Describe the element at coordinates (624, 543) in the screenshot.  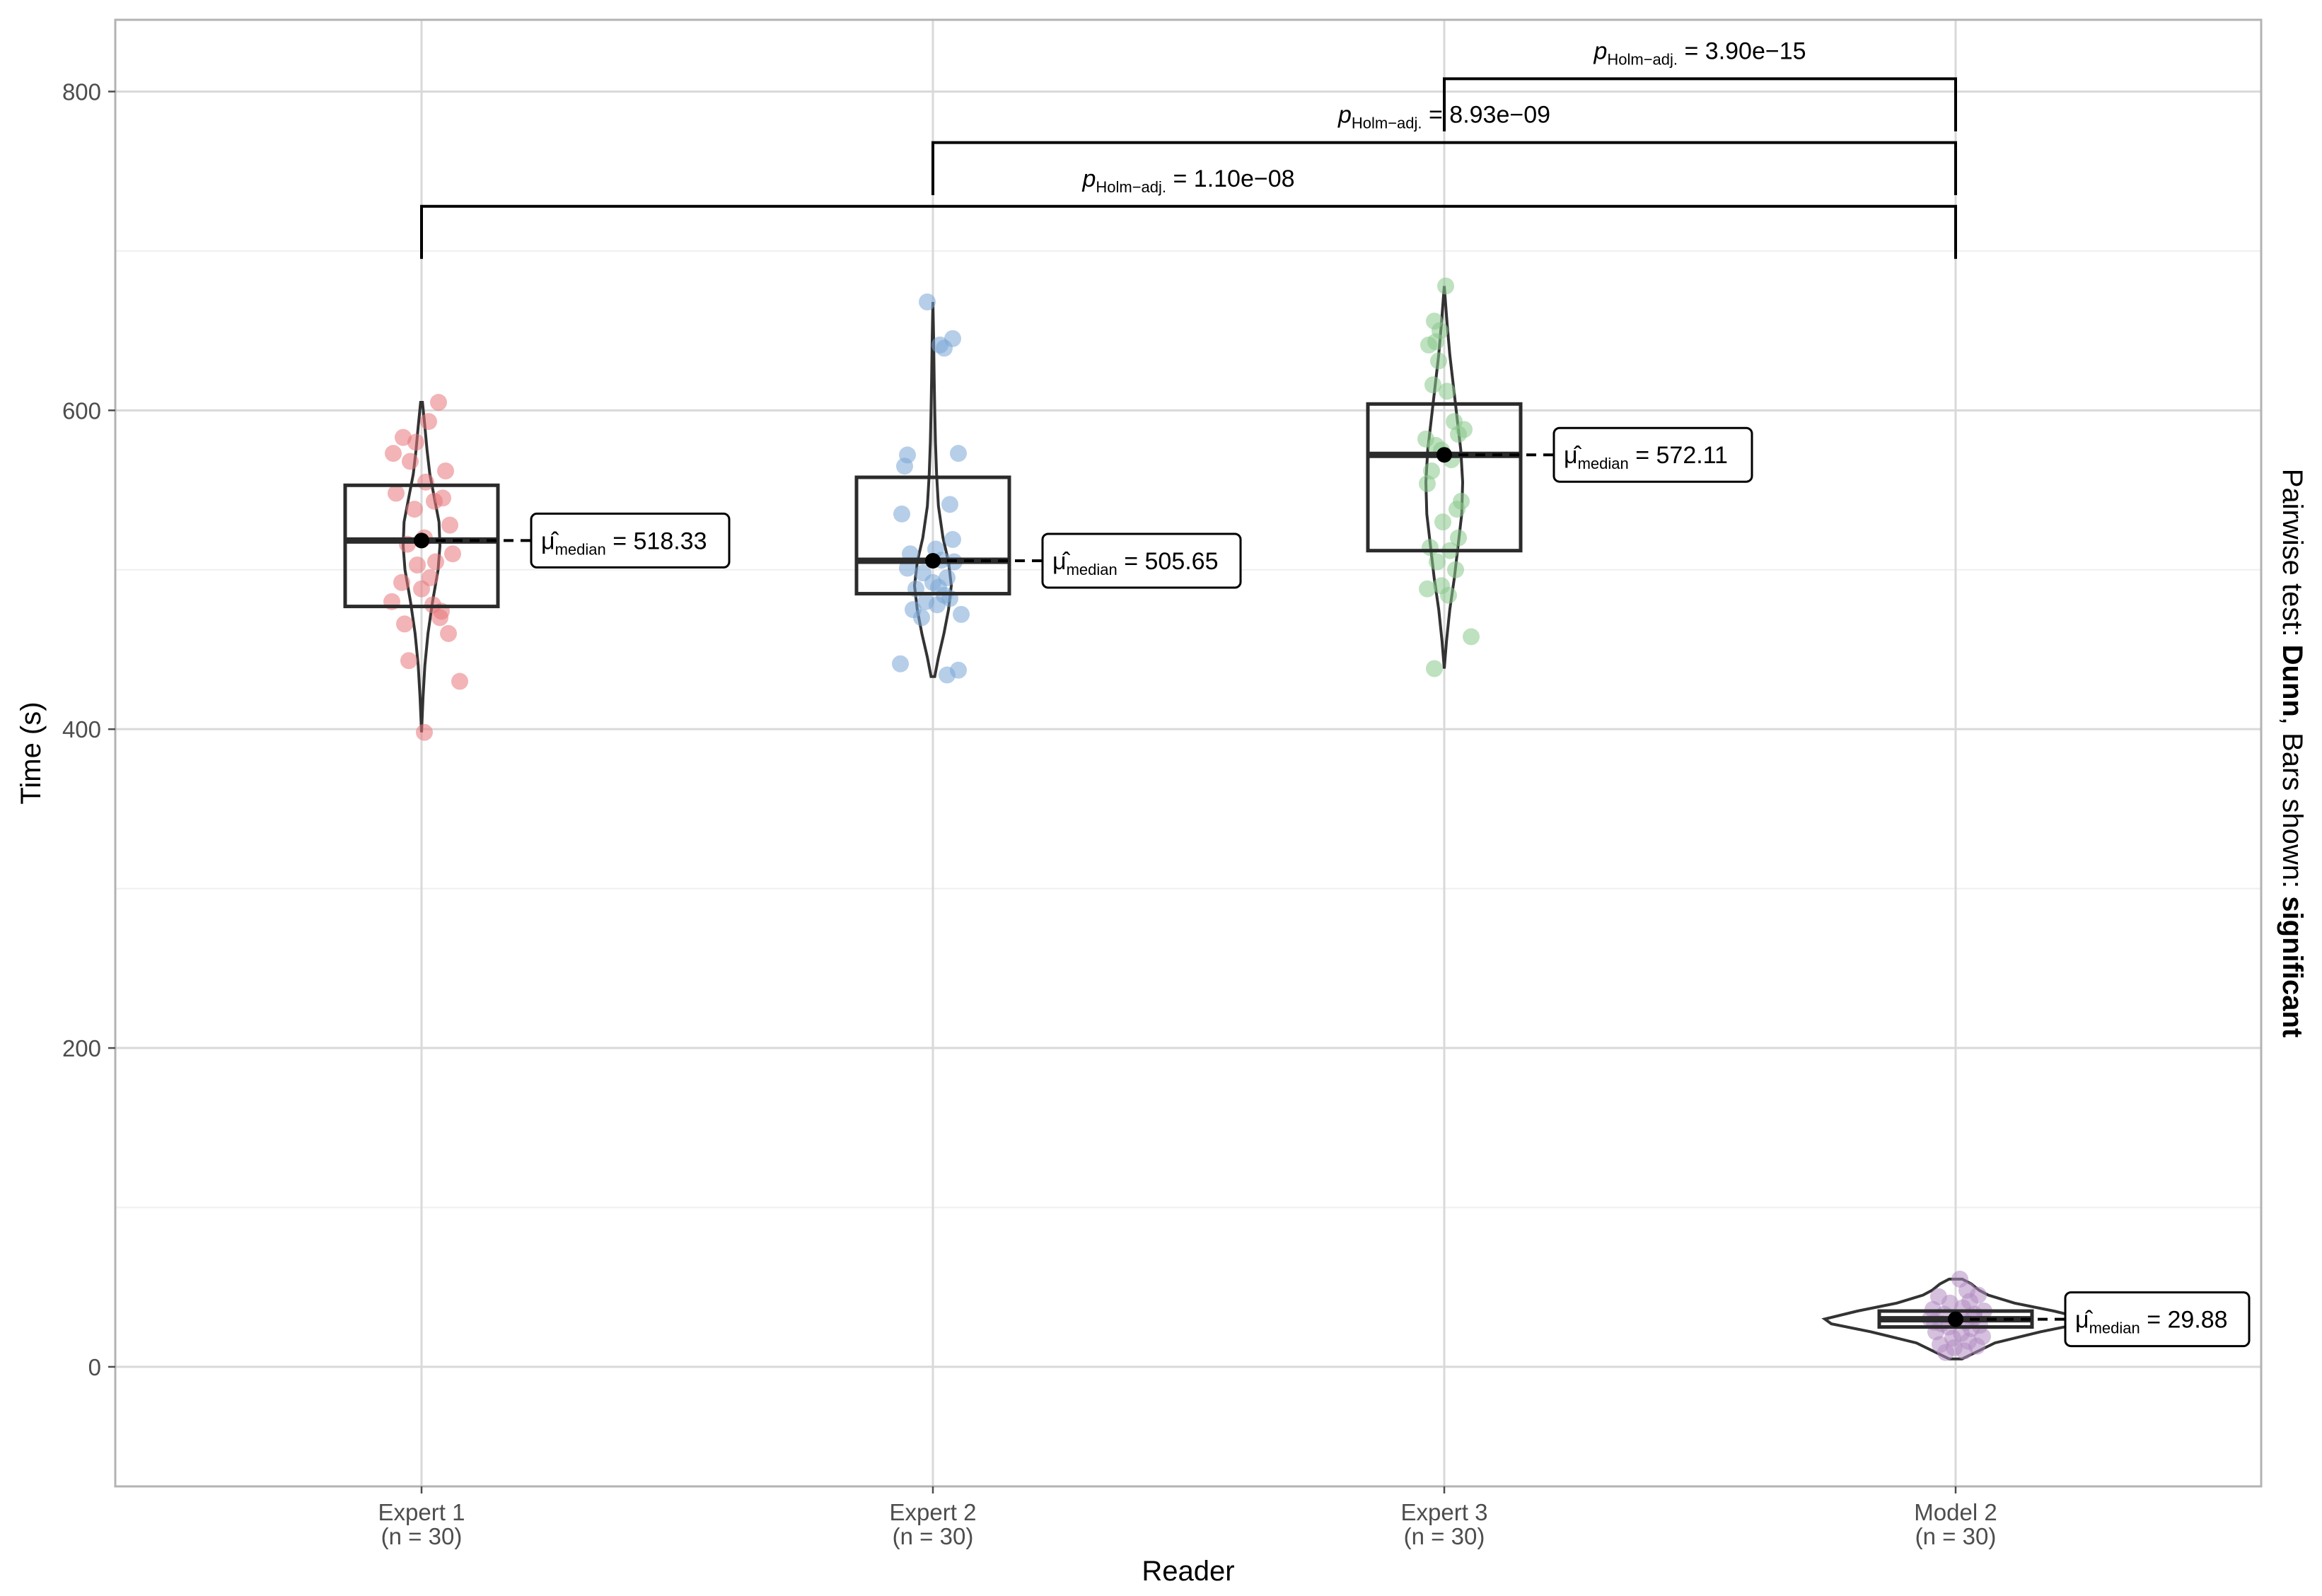
I see `median-label: μ̂median = 518.33` at that location.